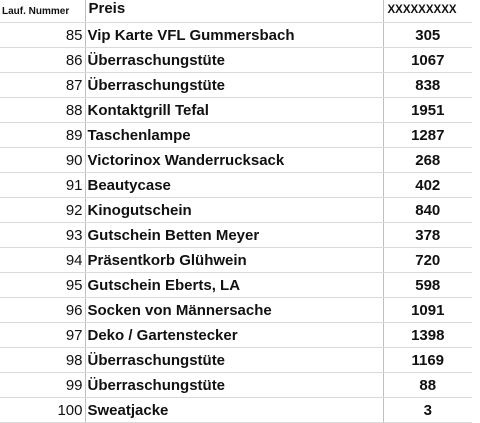 The height and width of the screenshot is (423, 480). What do you see at coordinates (427, 235) in the screenshot?
I see `cell-value: 378` at bounding box center [427, 235].